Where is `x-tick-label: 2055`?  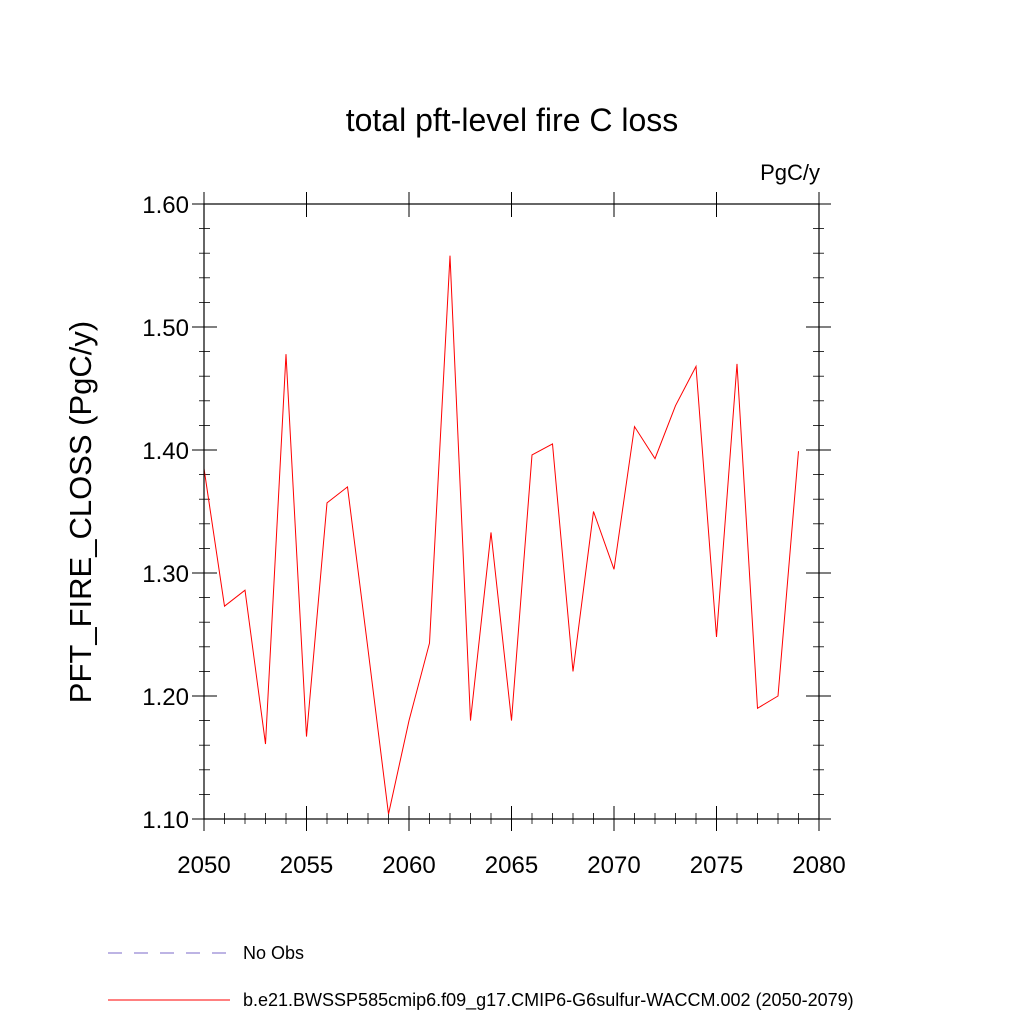
x-tick-label: 2055 is located at coordinates (306, 865).